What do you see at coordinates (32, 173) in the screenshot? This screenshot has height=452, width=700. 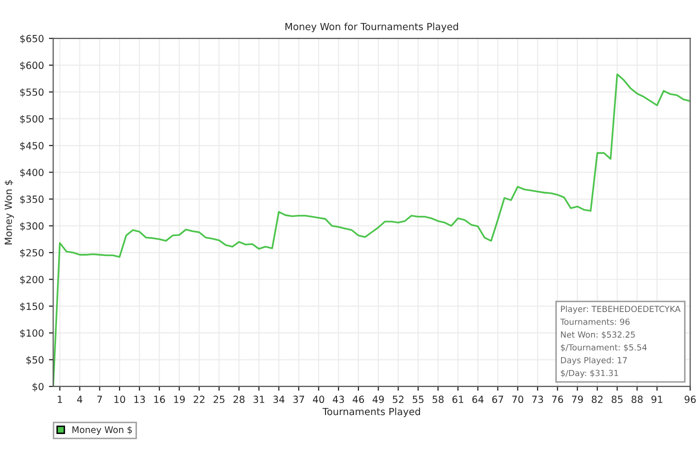 I see `y-tick-label: $400` at bounding box center [32, 173].